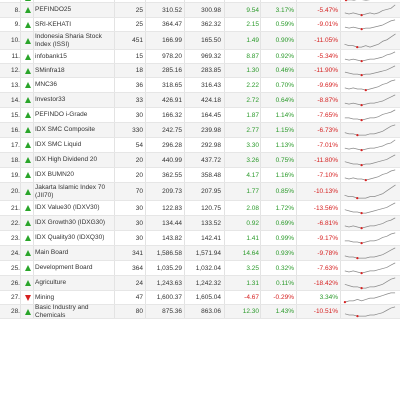  What do you see at coordinates (70, 237) in the screenshot?
I see `index-name: IDX Quality30 (IDXQ30)` at bounding box center [70, 237].